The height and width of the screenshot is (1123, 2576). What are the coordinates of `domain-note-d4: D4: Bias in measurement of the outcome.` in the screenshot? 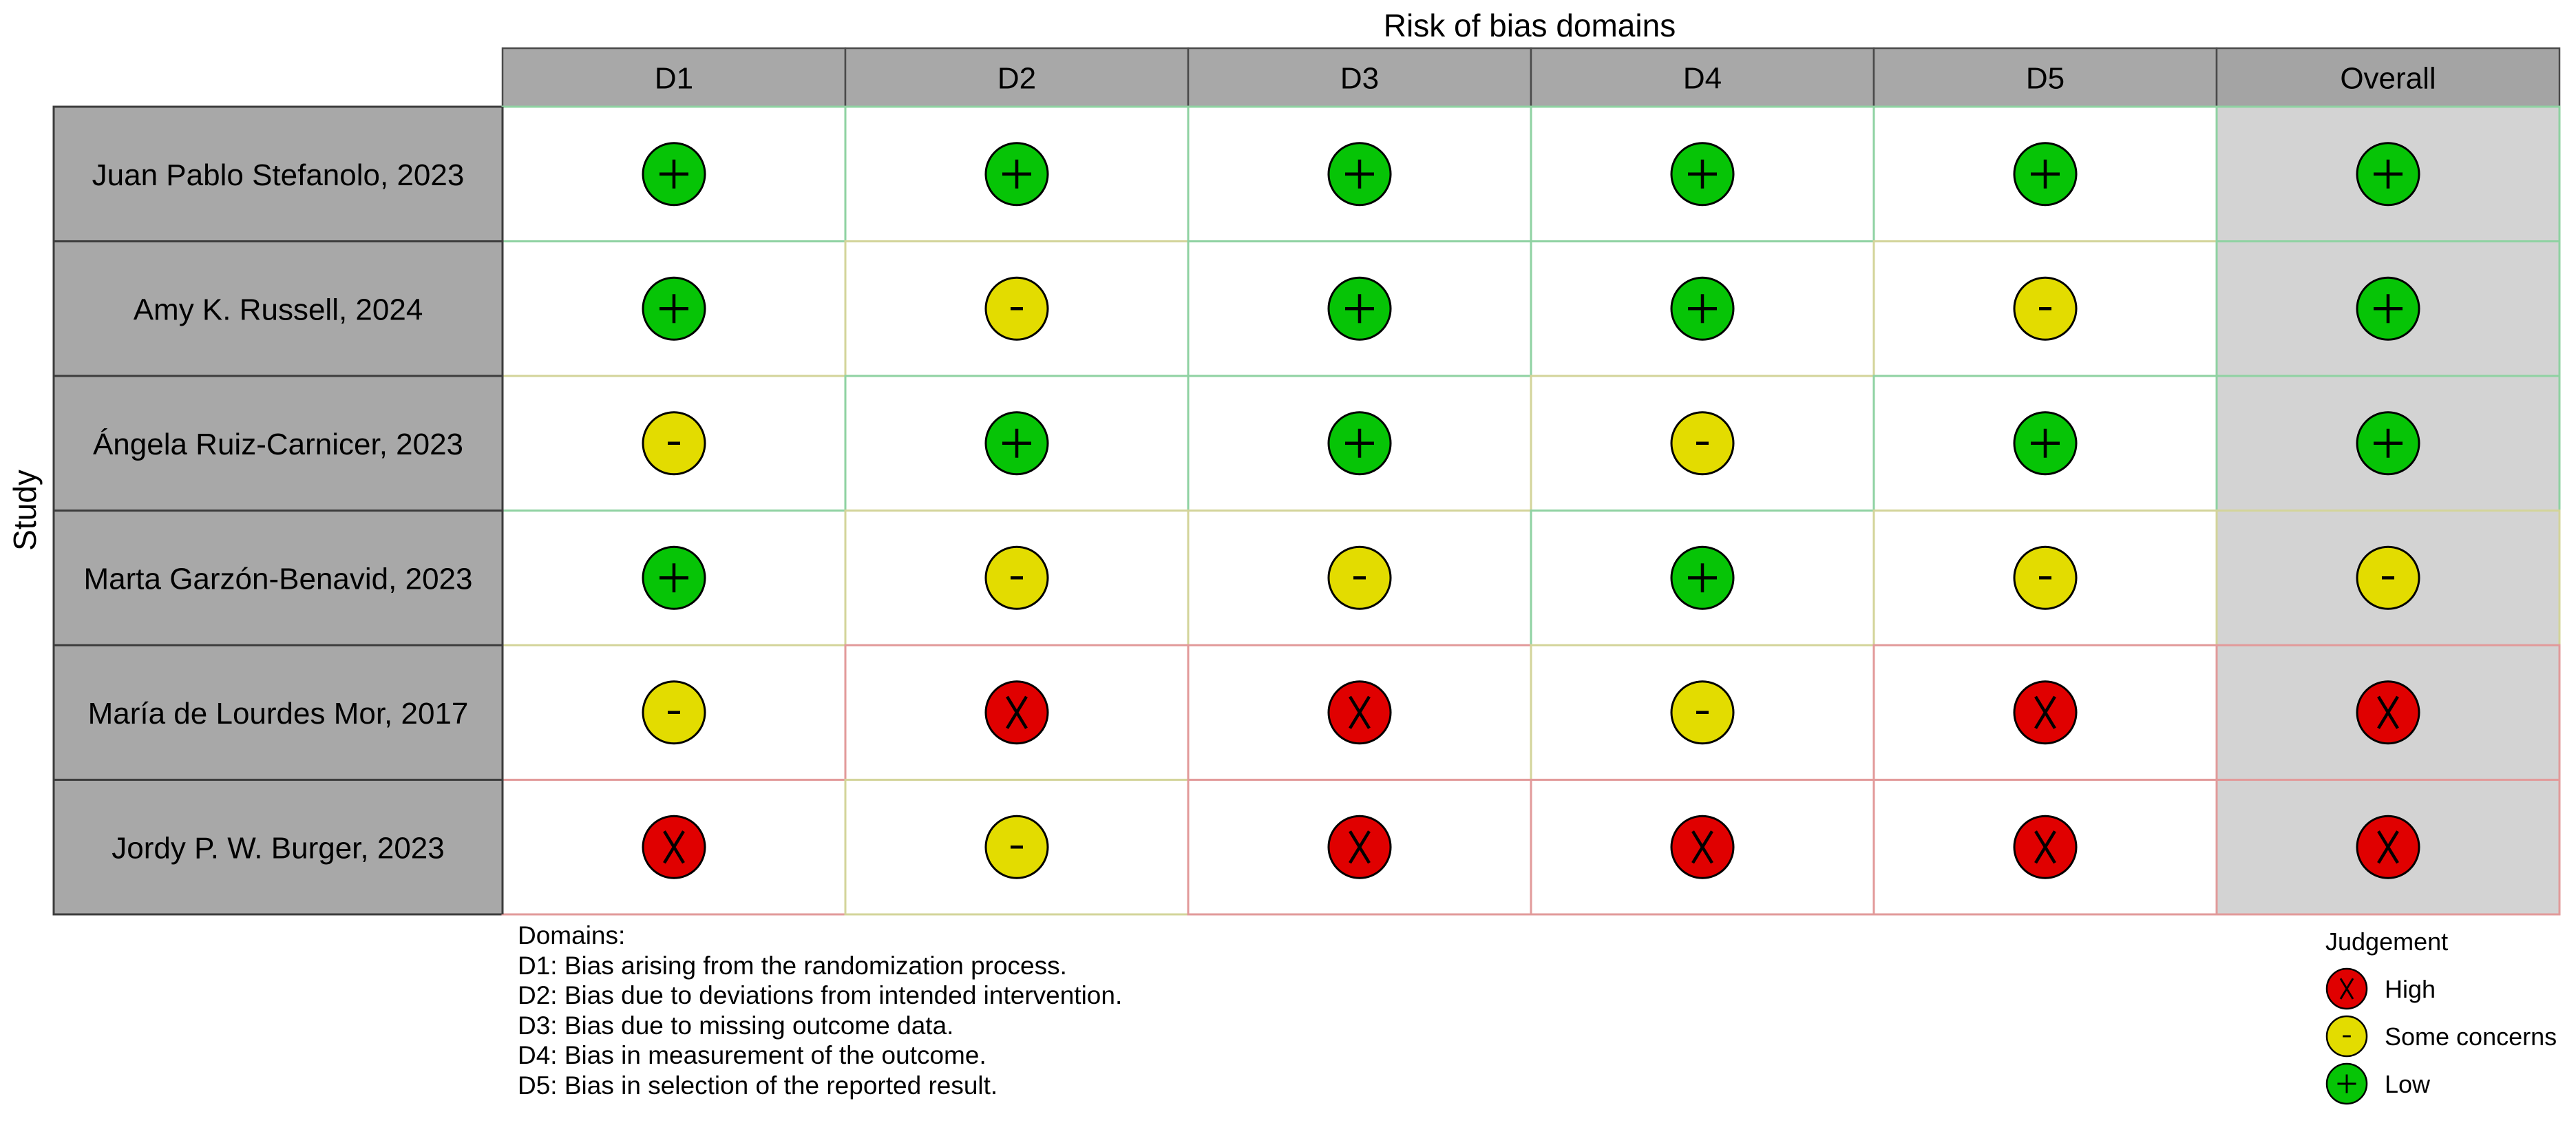 It's located at (752, 1055).